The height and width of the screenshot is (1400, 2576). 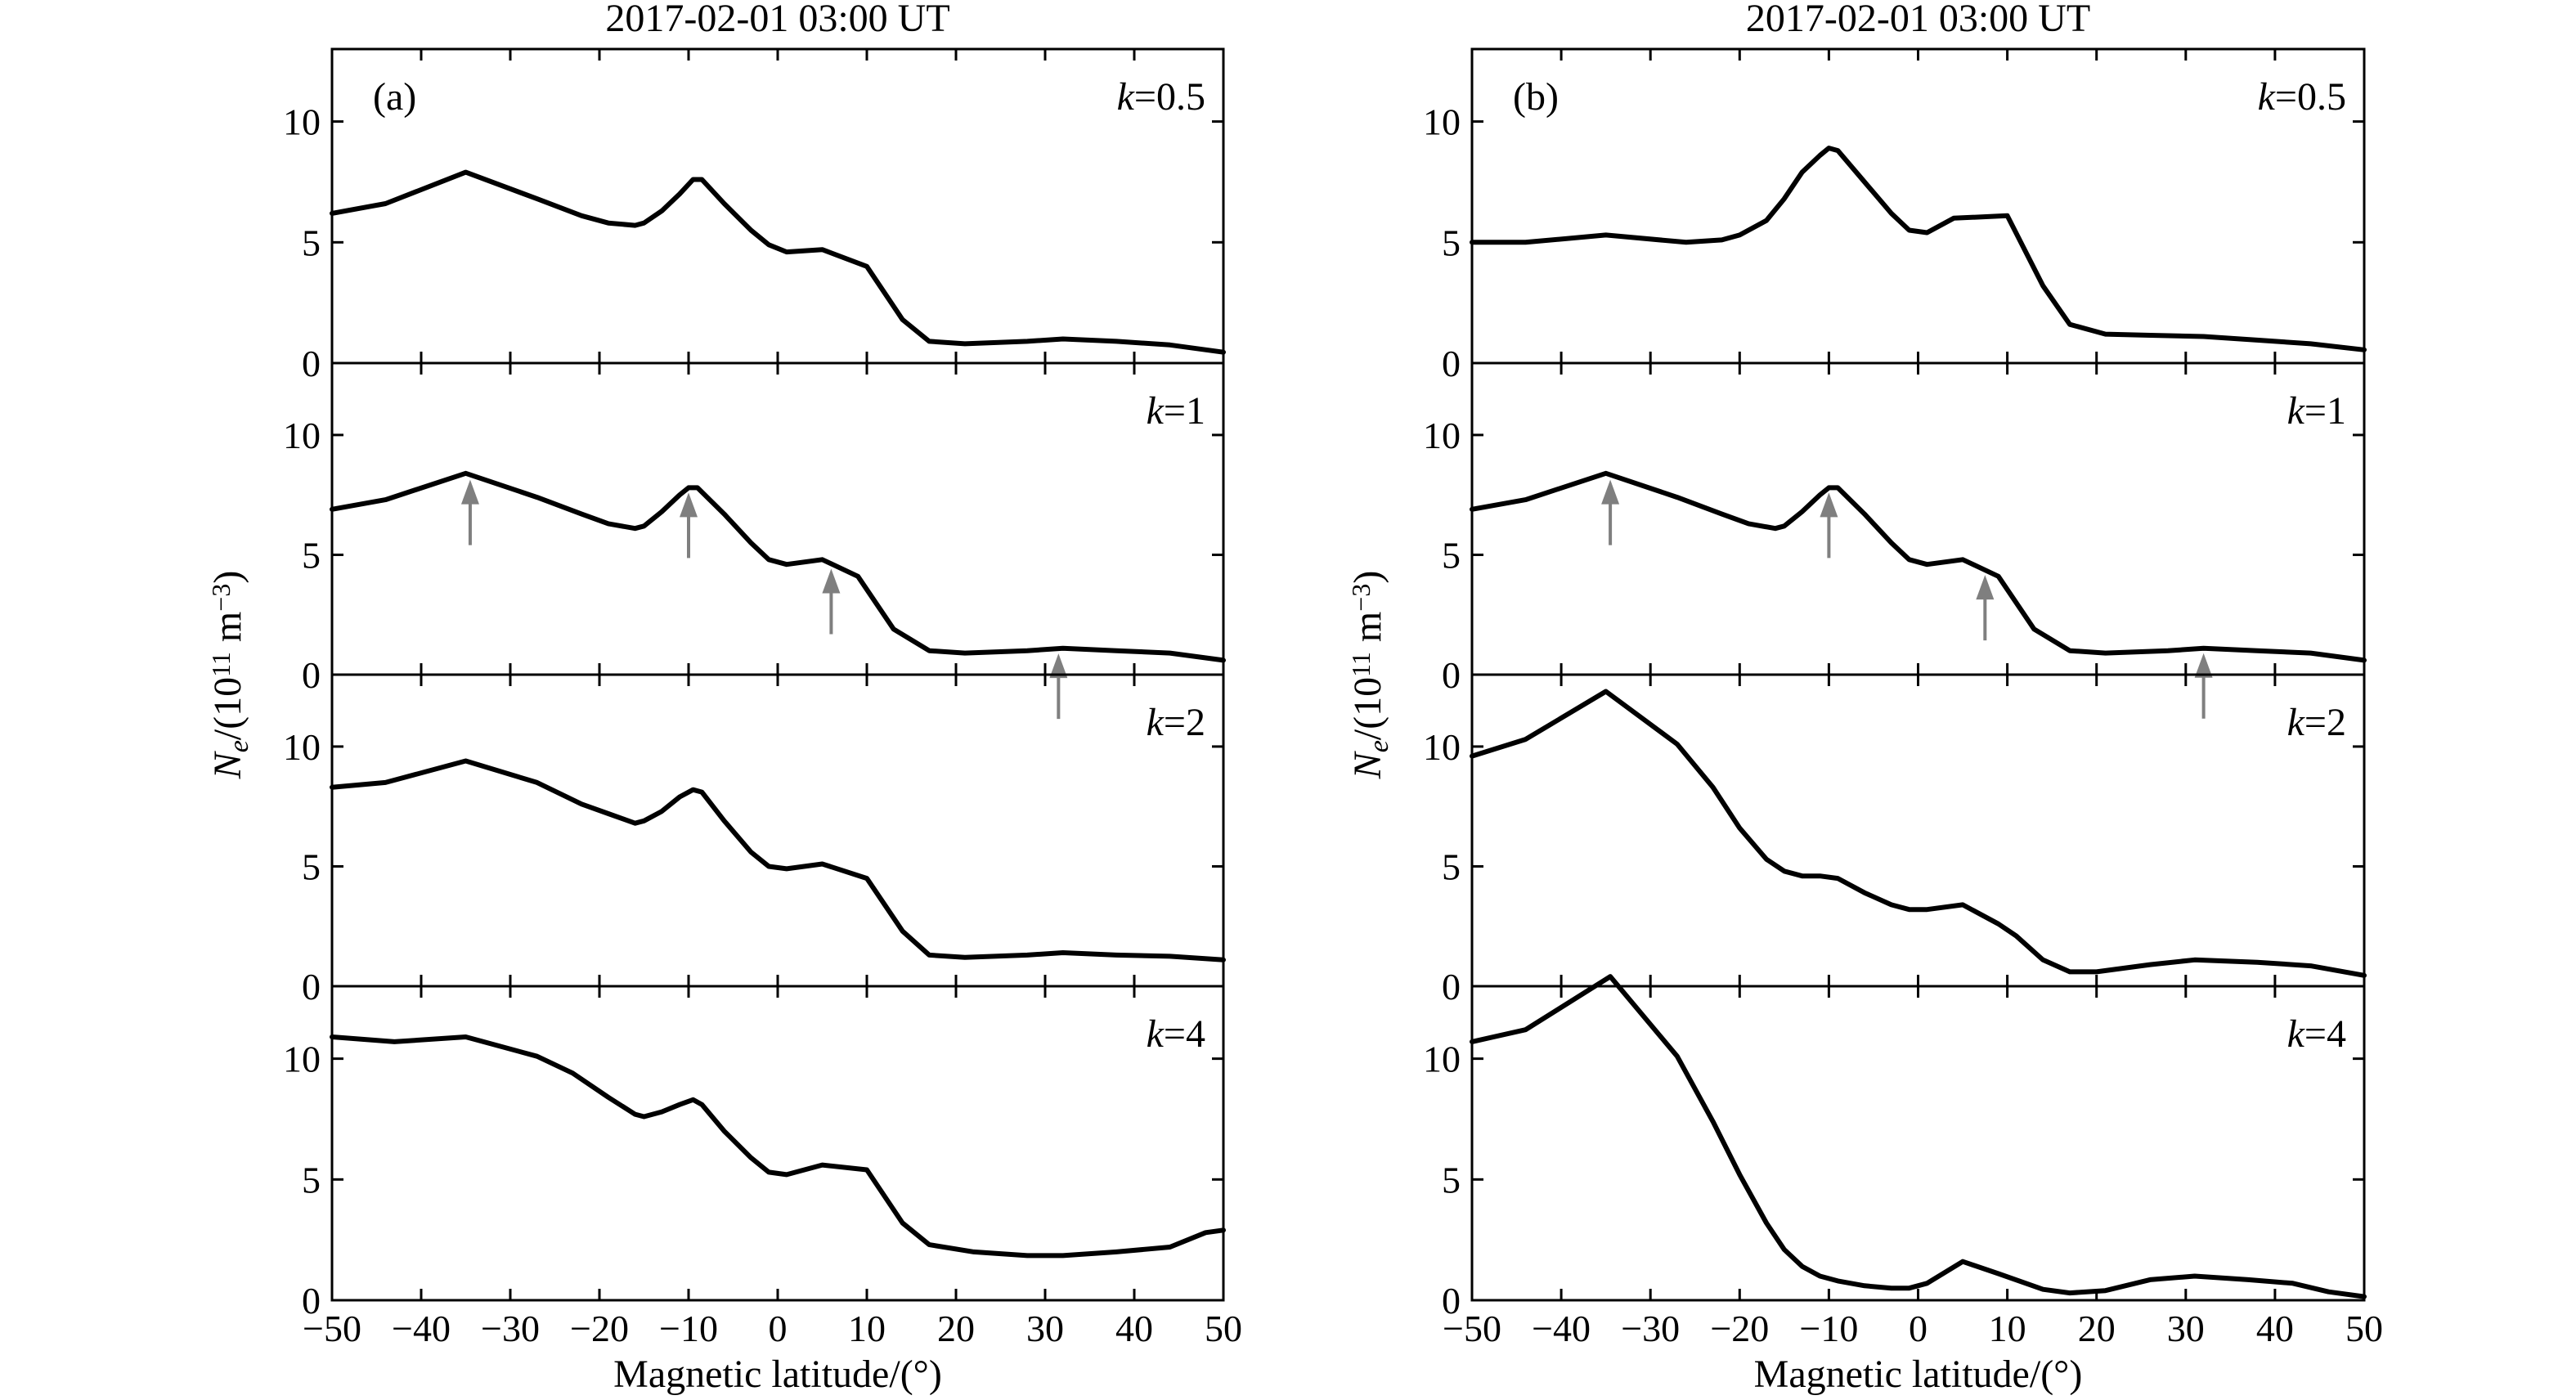 I want to click on subplot-k-0_5: 0 5 10 k=0.5 (b), so click(x=1895, y=215).